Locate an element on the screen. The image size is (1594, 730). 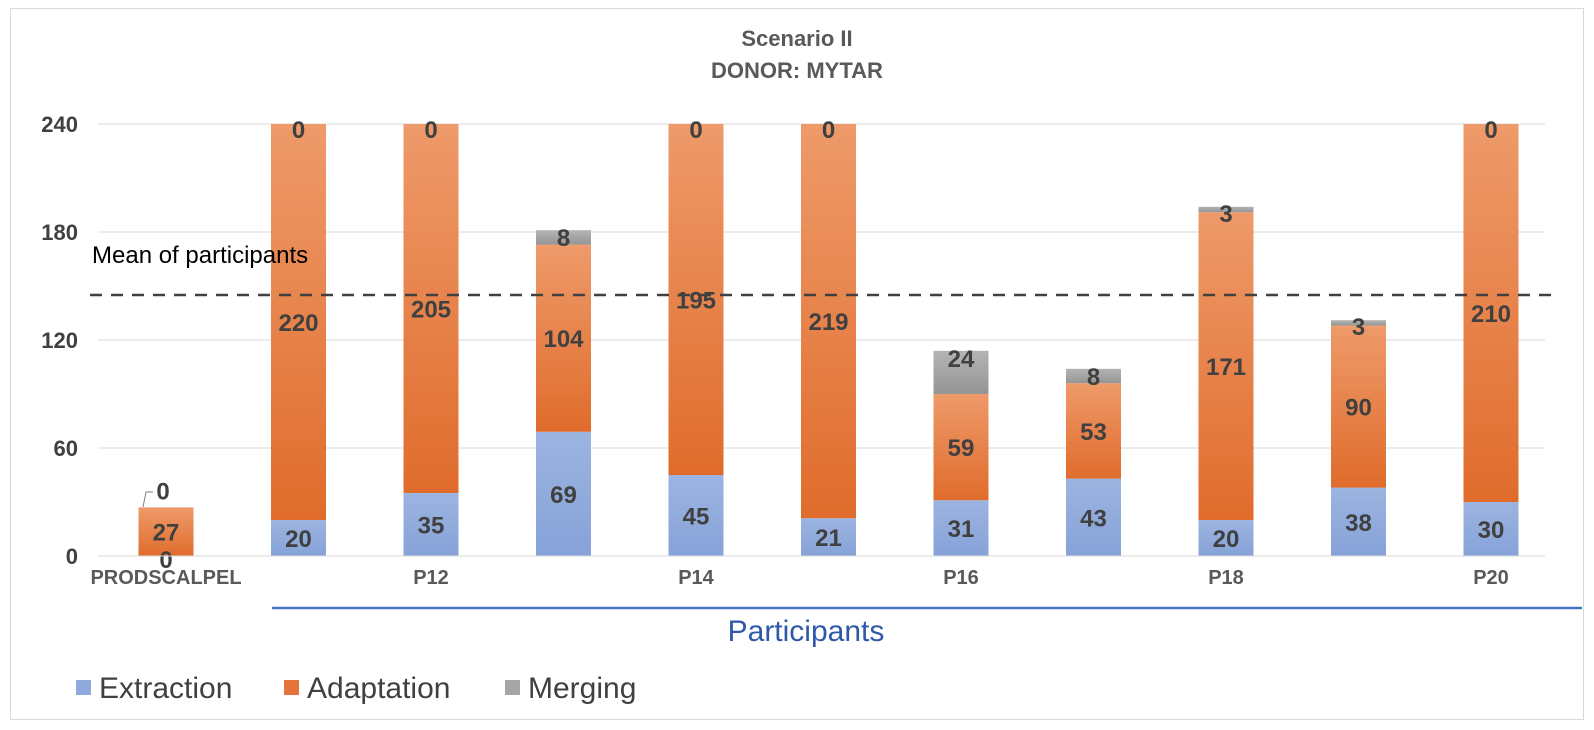
data-label-adaptation-p16: 59 is located at coordinates (961, 448).